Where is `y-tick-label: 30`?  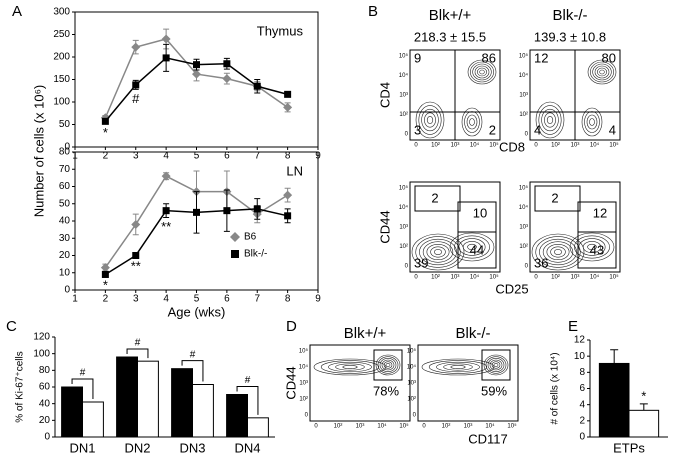 y-tick-label: 30 is located at coordinates (65, 238).